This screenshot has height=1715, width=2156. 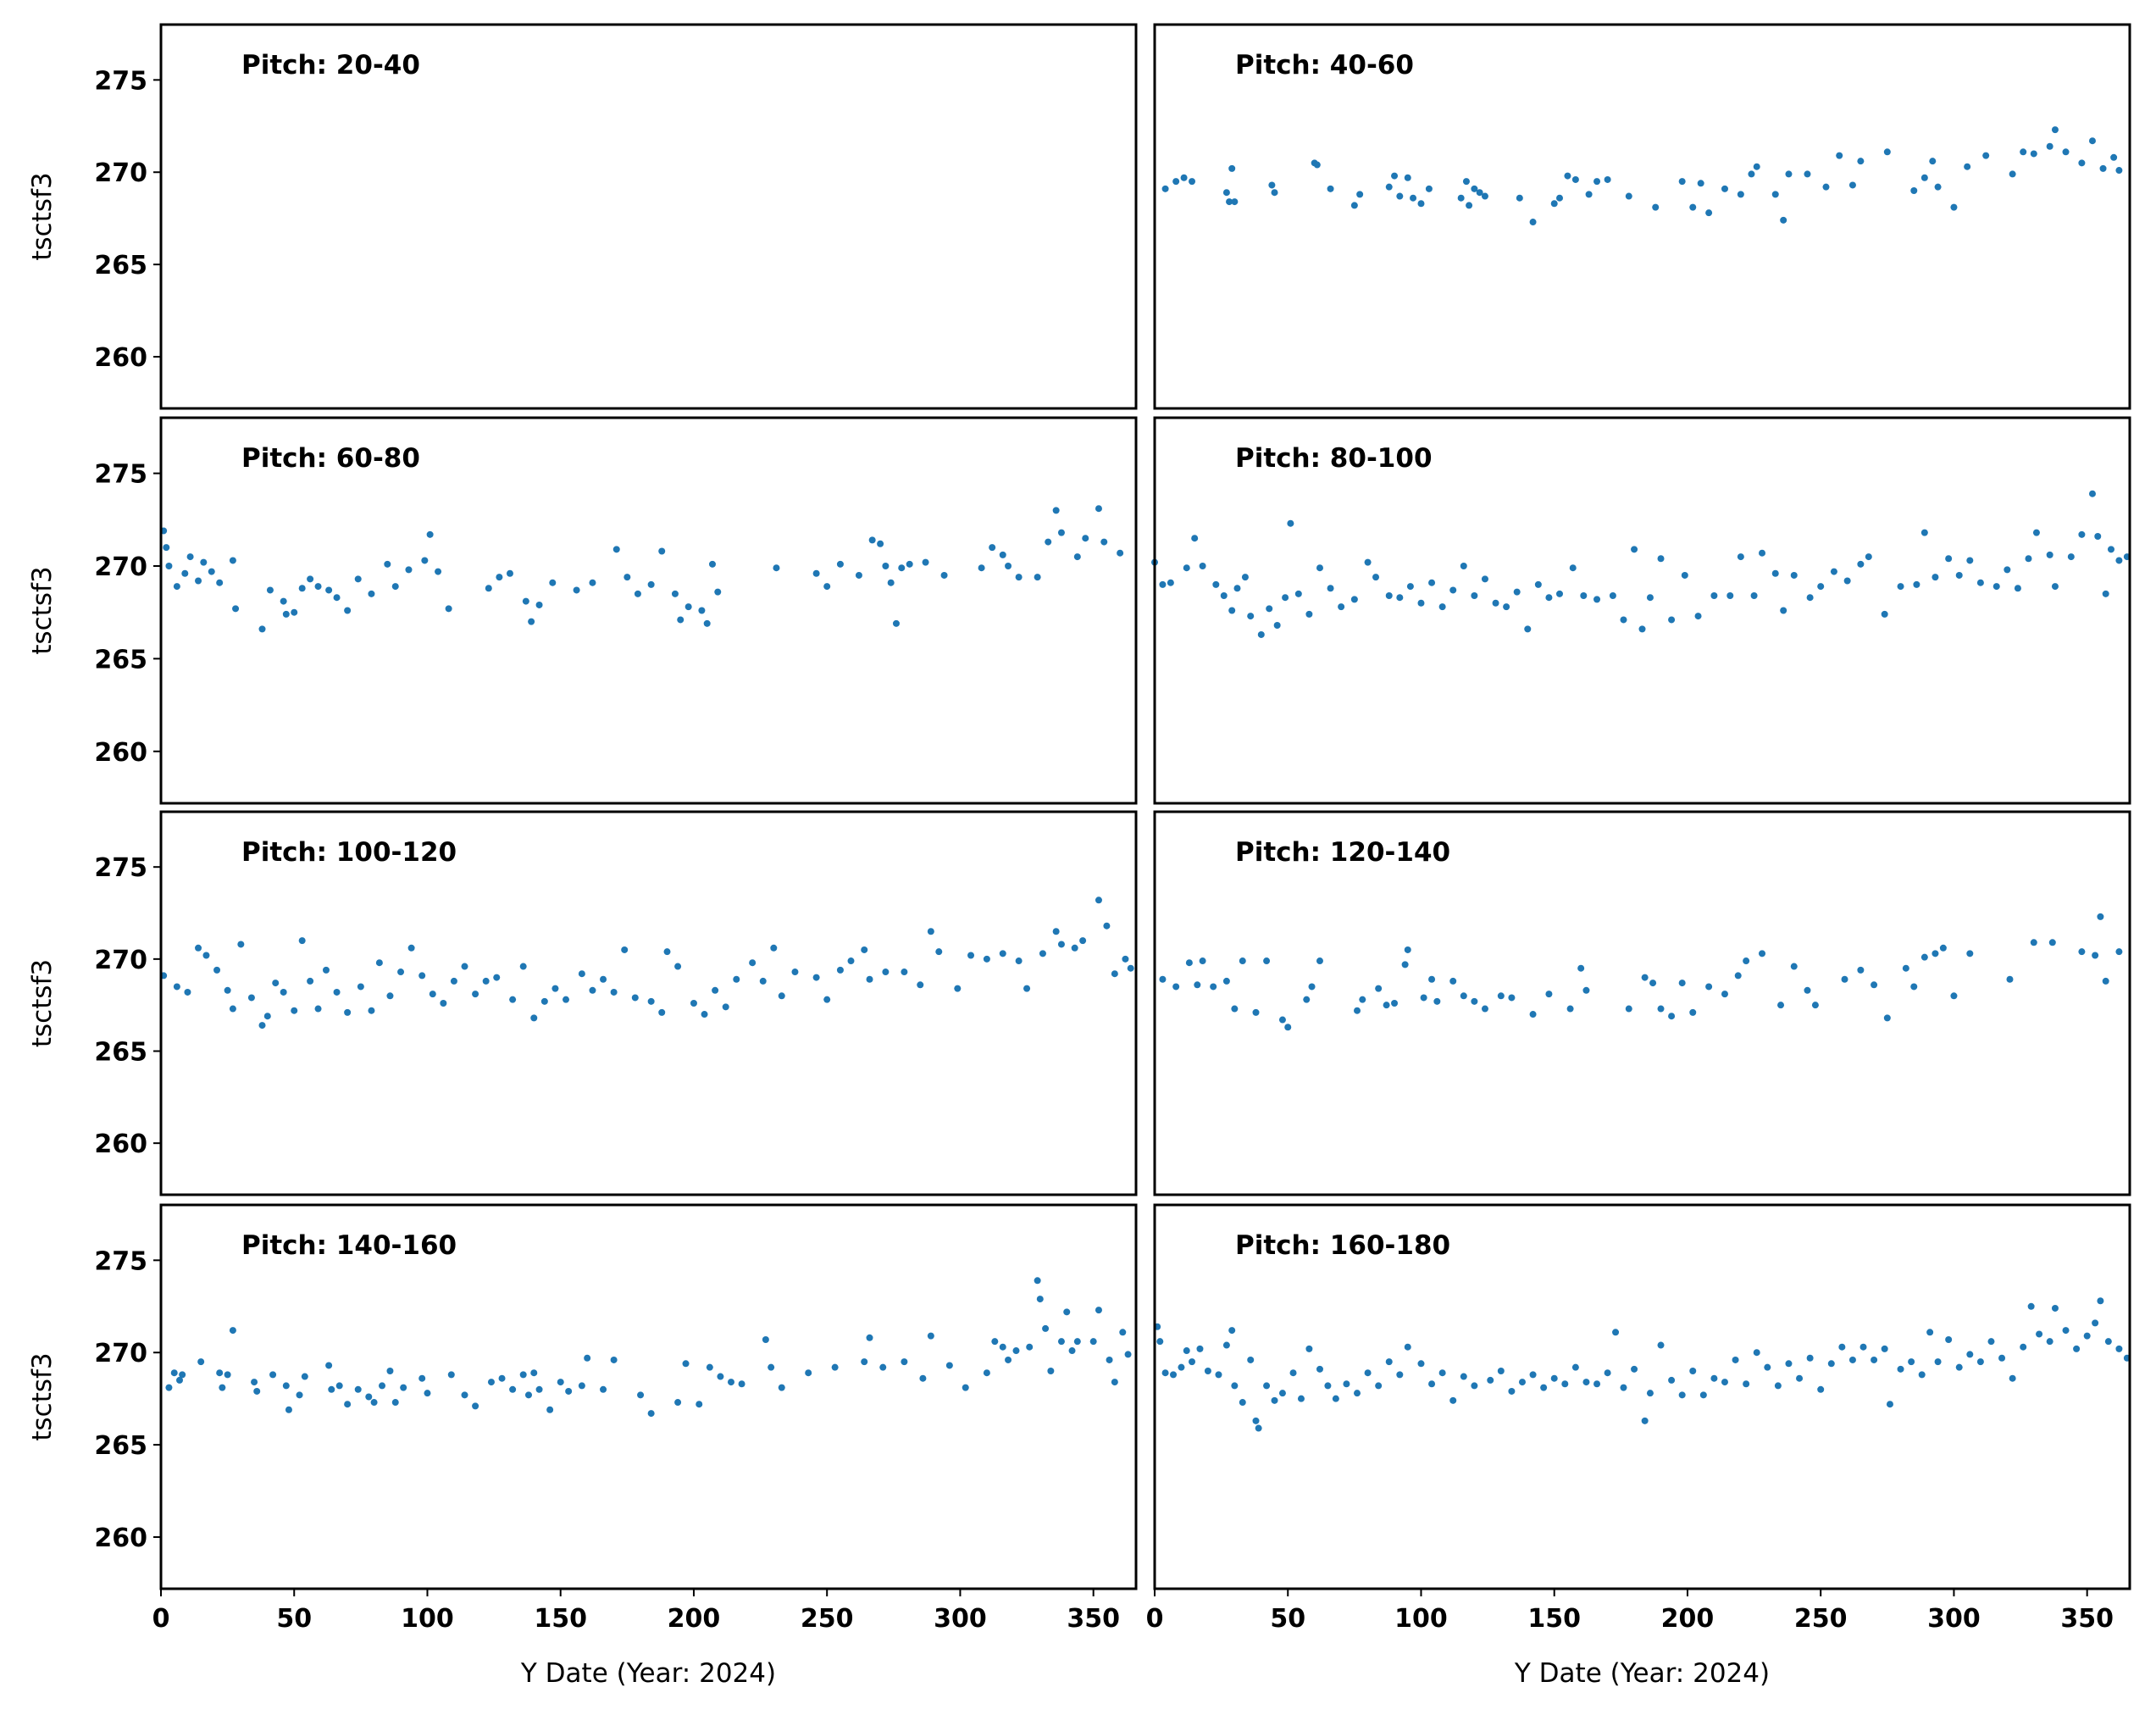 I want to click on y-tick-label: 270, so click(x=120, y=960).